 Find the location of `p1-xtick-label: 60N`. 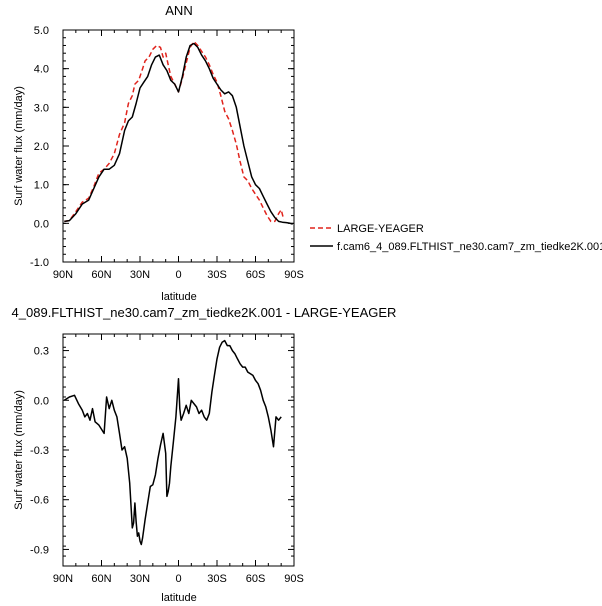

p1-xtick-label: 60N is located at coordinates (101, 275).